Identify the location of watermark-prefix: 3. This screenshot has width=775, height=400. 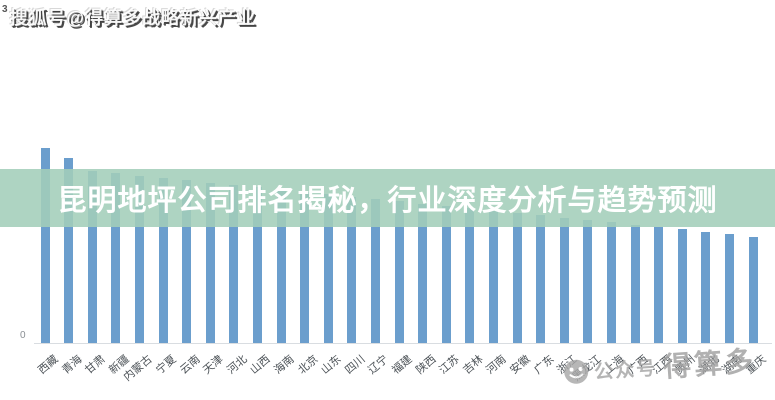
(5, 9).